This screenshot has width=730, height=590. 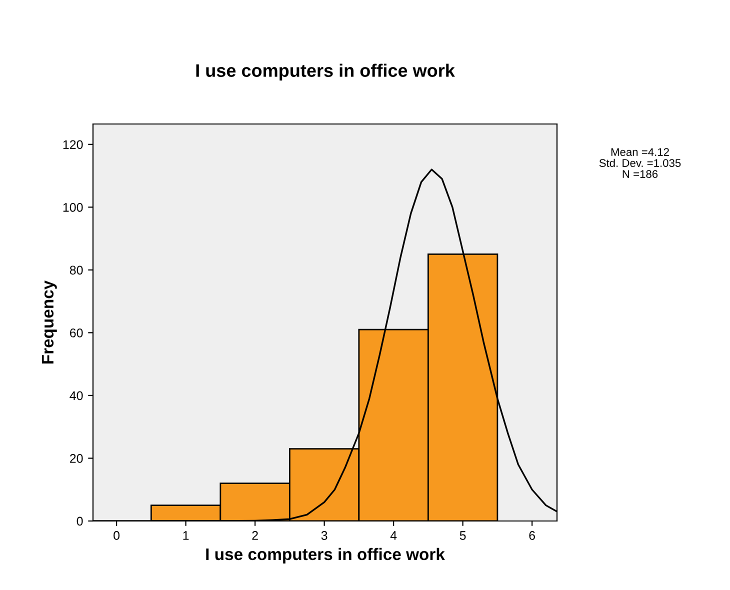 What do you see at coordinates (76, 270) in the screenshot?
I see `y-tick-label: 80` at bounding box center [76, 270].